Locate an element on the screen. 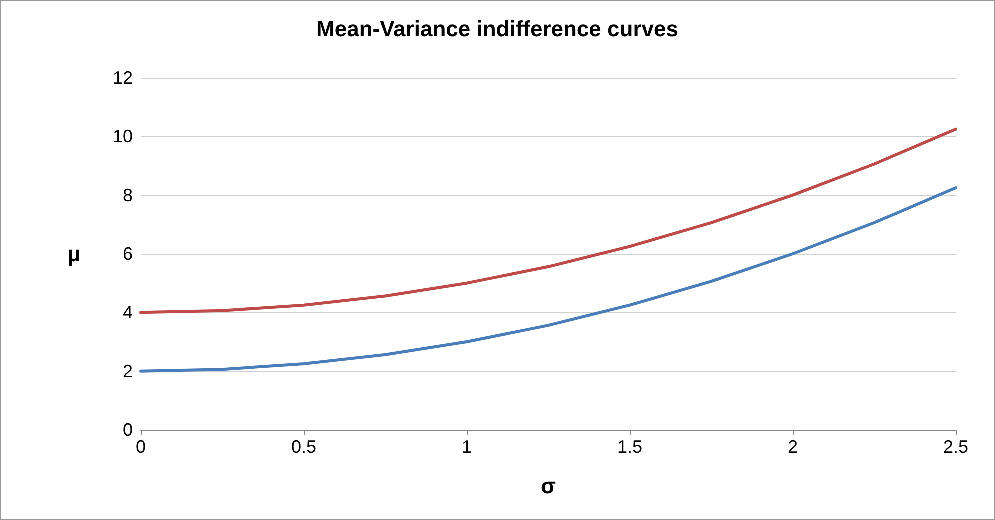  chart-title: Mean-Variance indifference curves is located at coordinates (497, 29).